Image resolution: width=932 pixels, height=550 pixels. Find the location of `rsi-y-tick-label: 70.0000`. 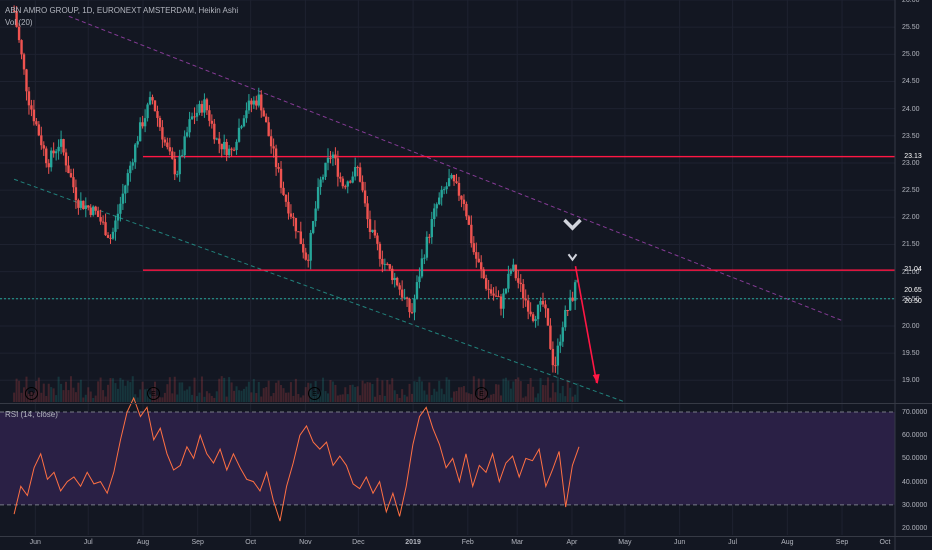

rsi-y-tick-label: 70.0000 is located at coordinates (915, 412).